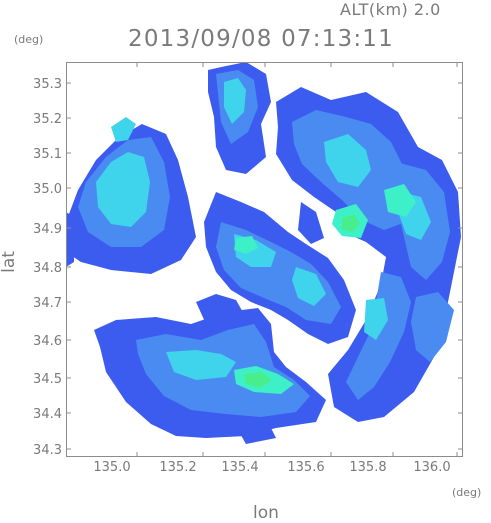 Image resolution: width=491 pixels, height=523 pixels. Describe the element at coordinates (240, 467) in the screenshot. I see `x-tick-label: 135.4` at that location.